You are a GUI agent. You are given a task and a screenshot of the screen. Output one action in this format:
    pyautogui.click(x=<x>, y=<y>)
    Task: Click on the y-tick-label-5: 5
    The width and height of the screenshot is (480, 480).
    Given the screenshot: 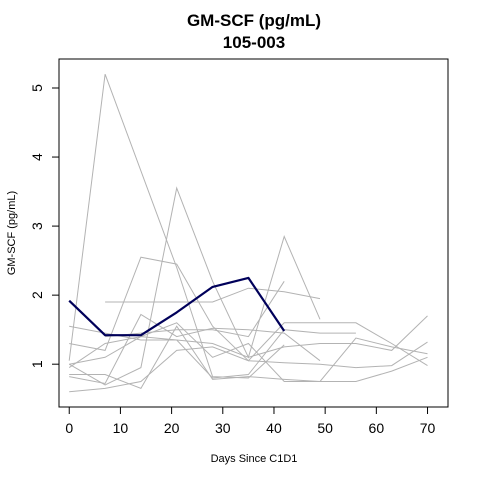 What is the action you would take?
    pyautogui.click(x=37, y=88)
    